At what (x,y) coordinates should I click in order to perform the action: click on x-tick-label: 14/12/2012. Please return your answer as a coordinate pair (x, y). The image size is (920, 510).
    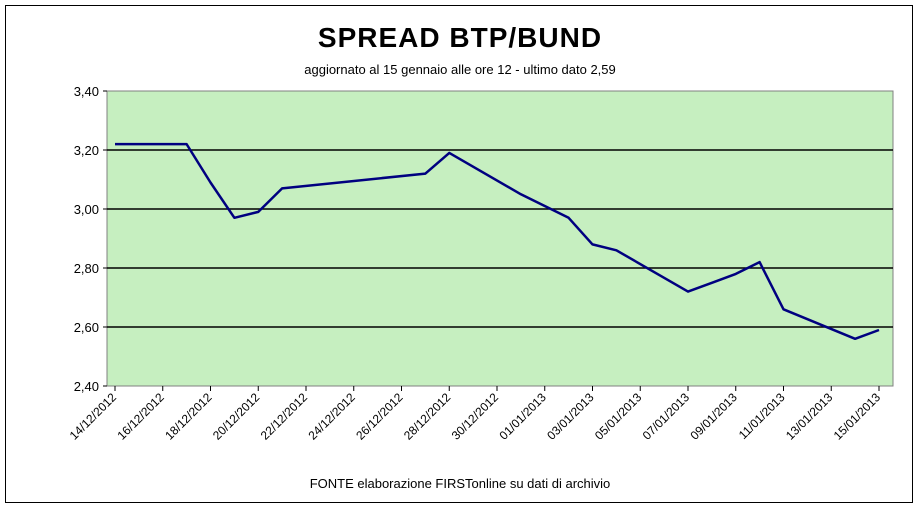
    Looking at the image, I should click on (93, 416).